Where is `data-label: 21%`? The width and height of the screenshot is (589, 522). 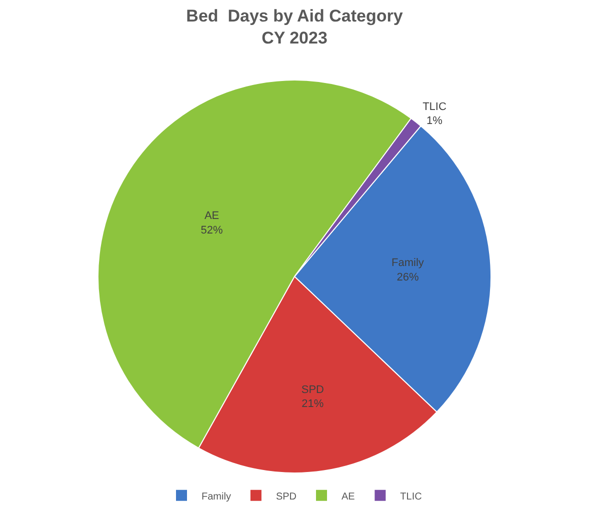 data-label: 21% is located at coordinates (313, 404).